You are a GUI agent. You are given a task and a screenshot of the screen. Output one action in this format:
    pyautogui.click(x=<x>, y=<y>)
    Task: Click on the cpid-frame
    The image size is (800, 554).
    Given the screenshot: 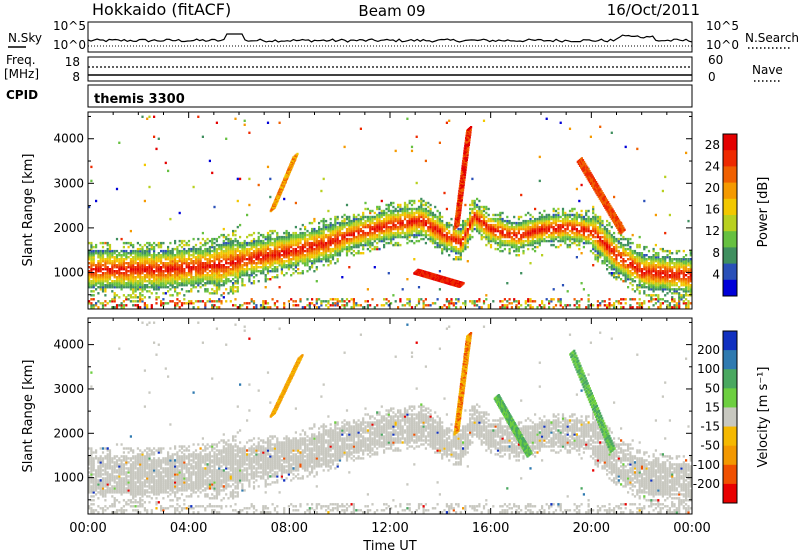 What is the action you would take?
    pyautogui.click(x=390, y=96)
    